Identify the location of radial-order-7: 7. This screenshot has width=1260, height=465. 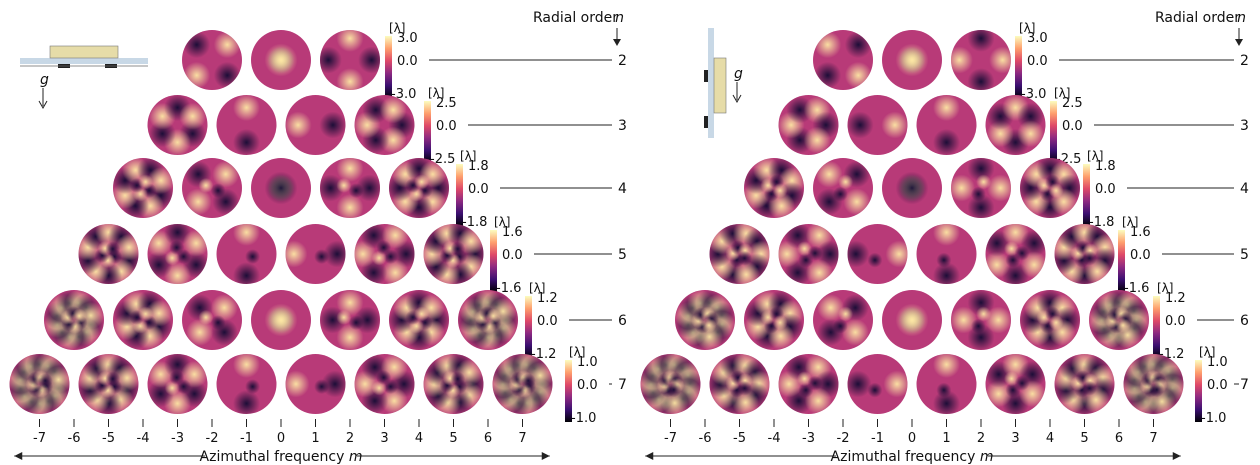
(622, 385).